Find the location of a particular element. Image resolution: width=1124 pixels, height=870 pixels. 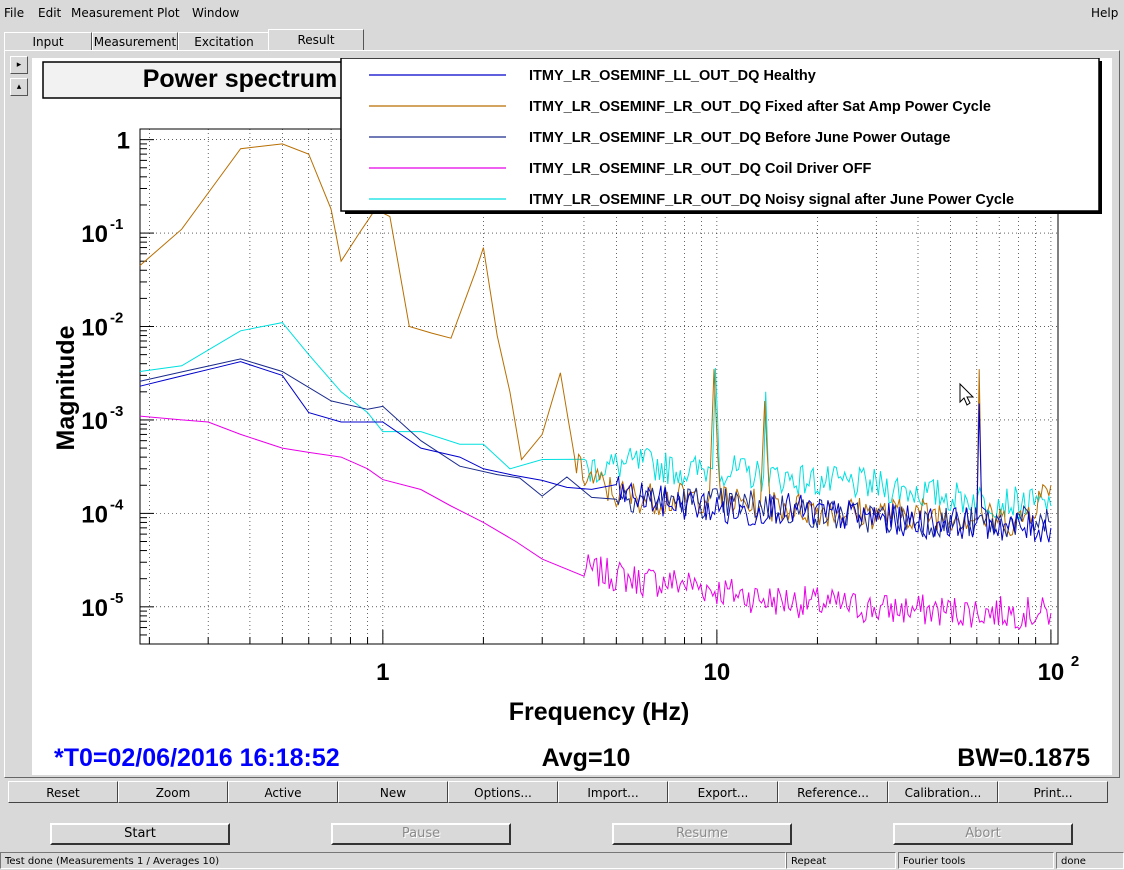

tab-excitation: Excitation is located at coordinates (224, 41).